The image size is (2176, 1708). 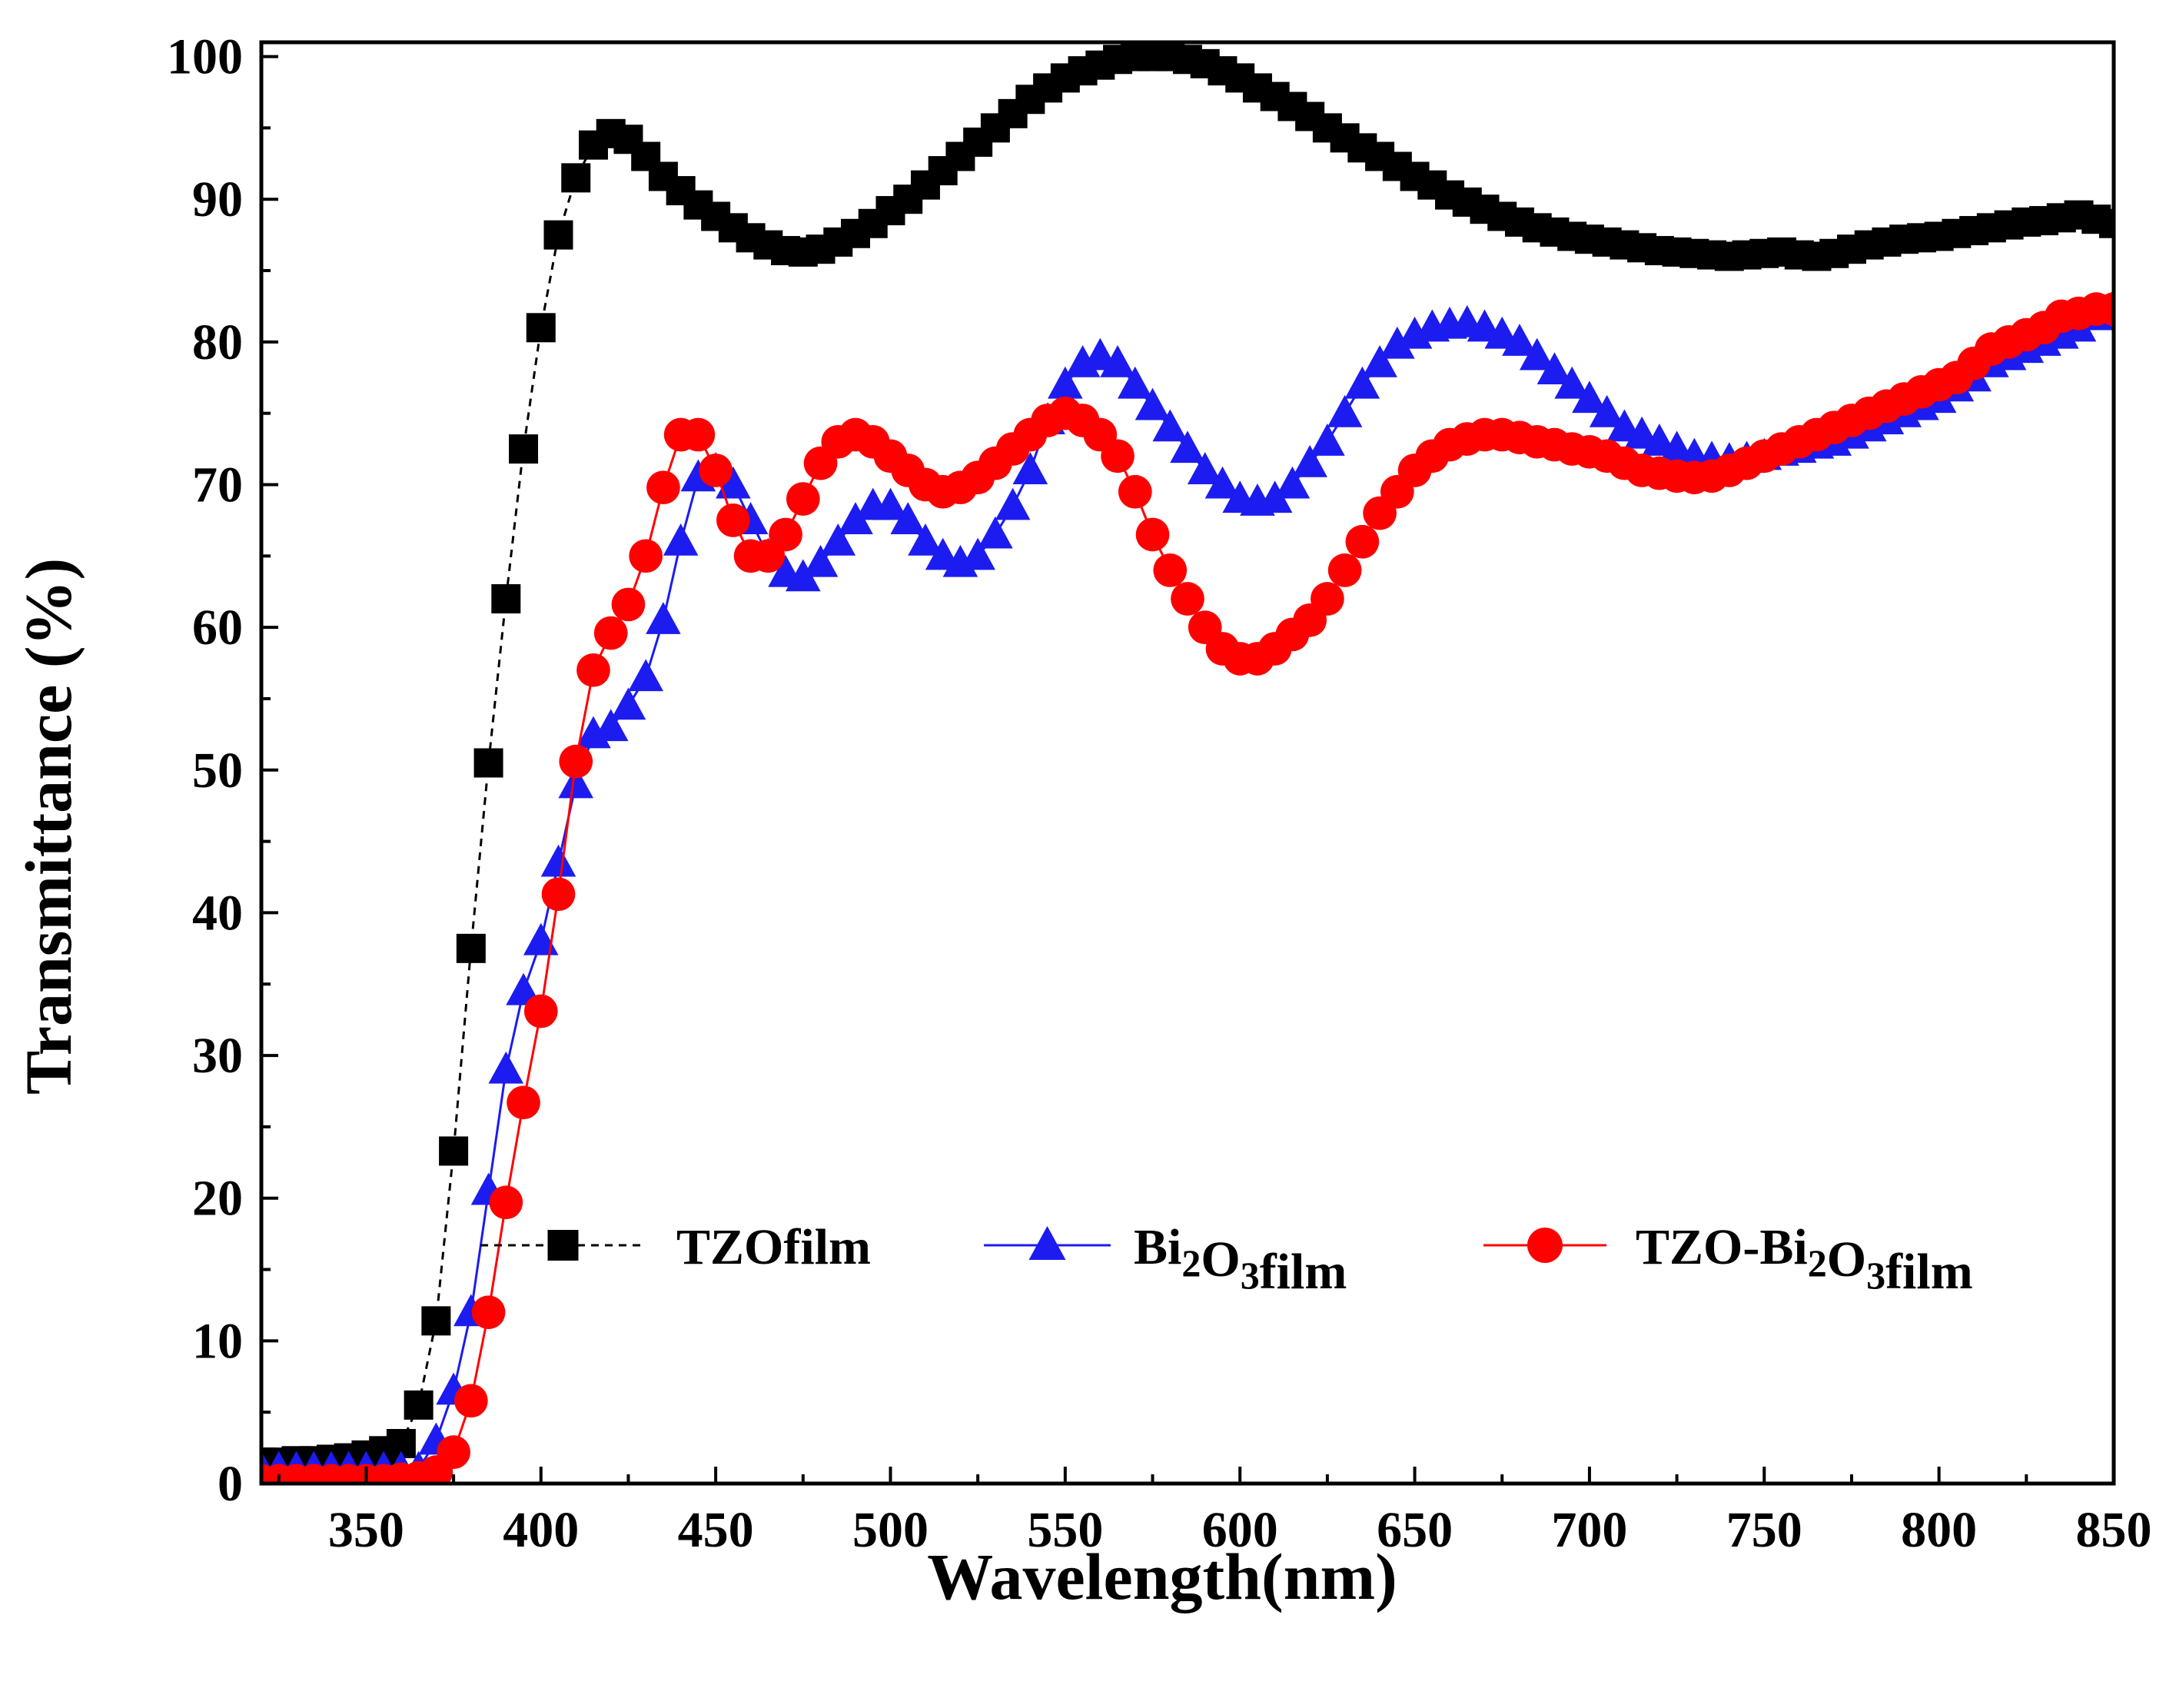 I want to click on x-tick-label: 400, so click(x=541, y=1530).